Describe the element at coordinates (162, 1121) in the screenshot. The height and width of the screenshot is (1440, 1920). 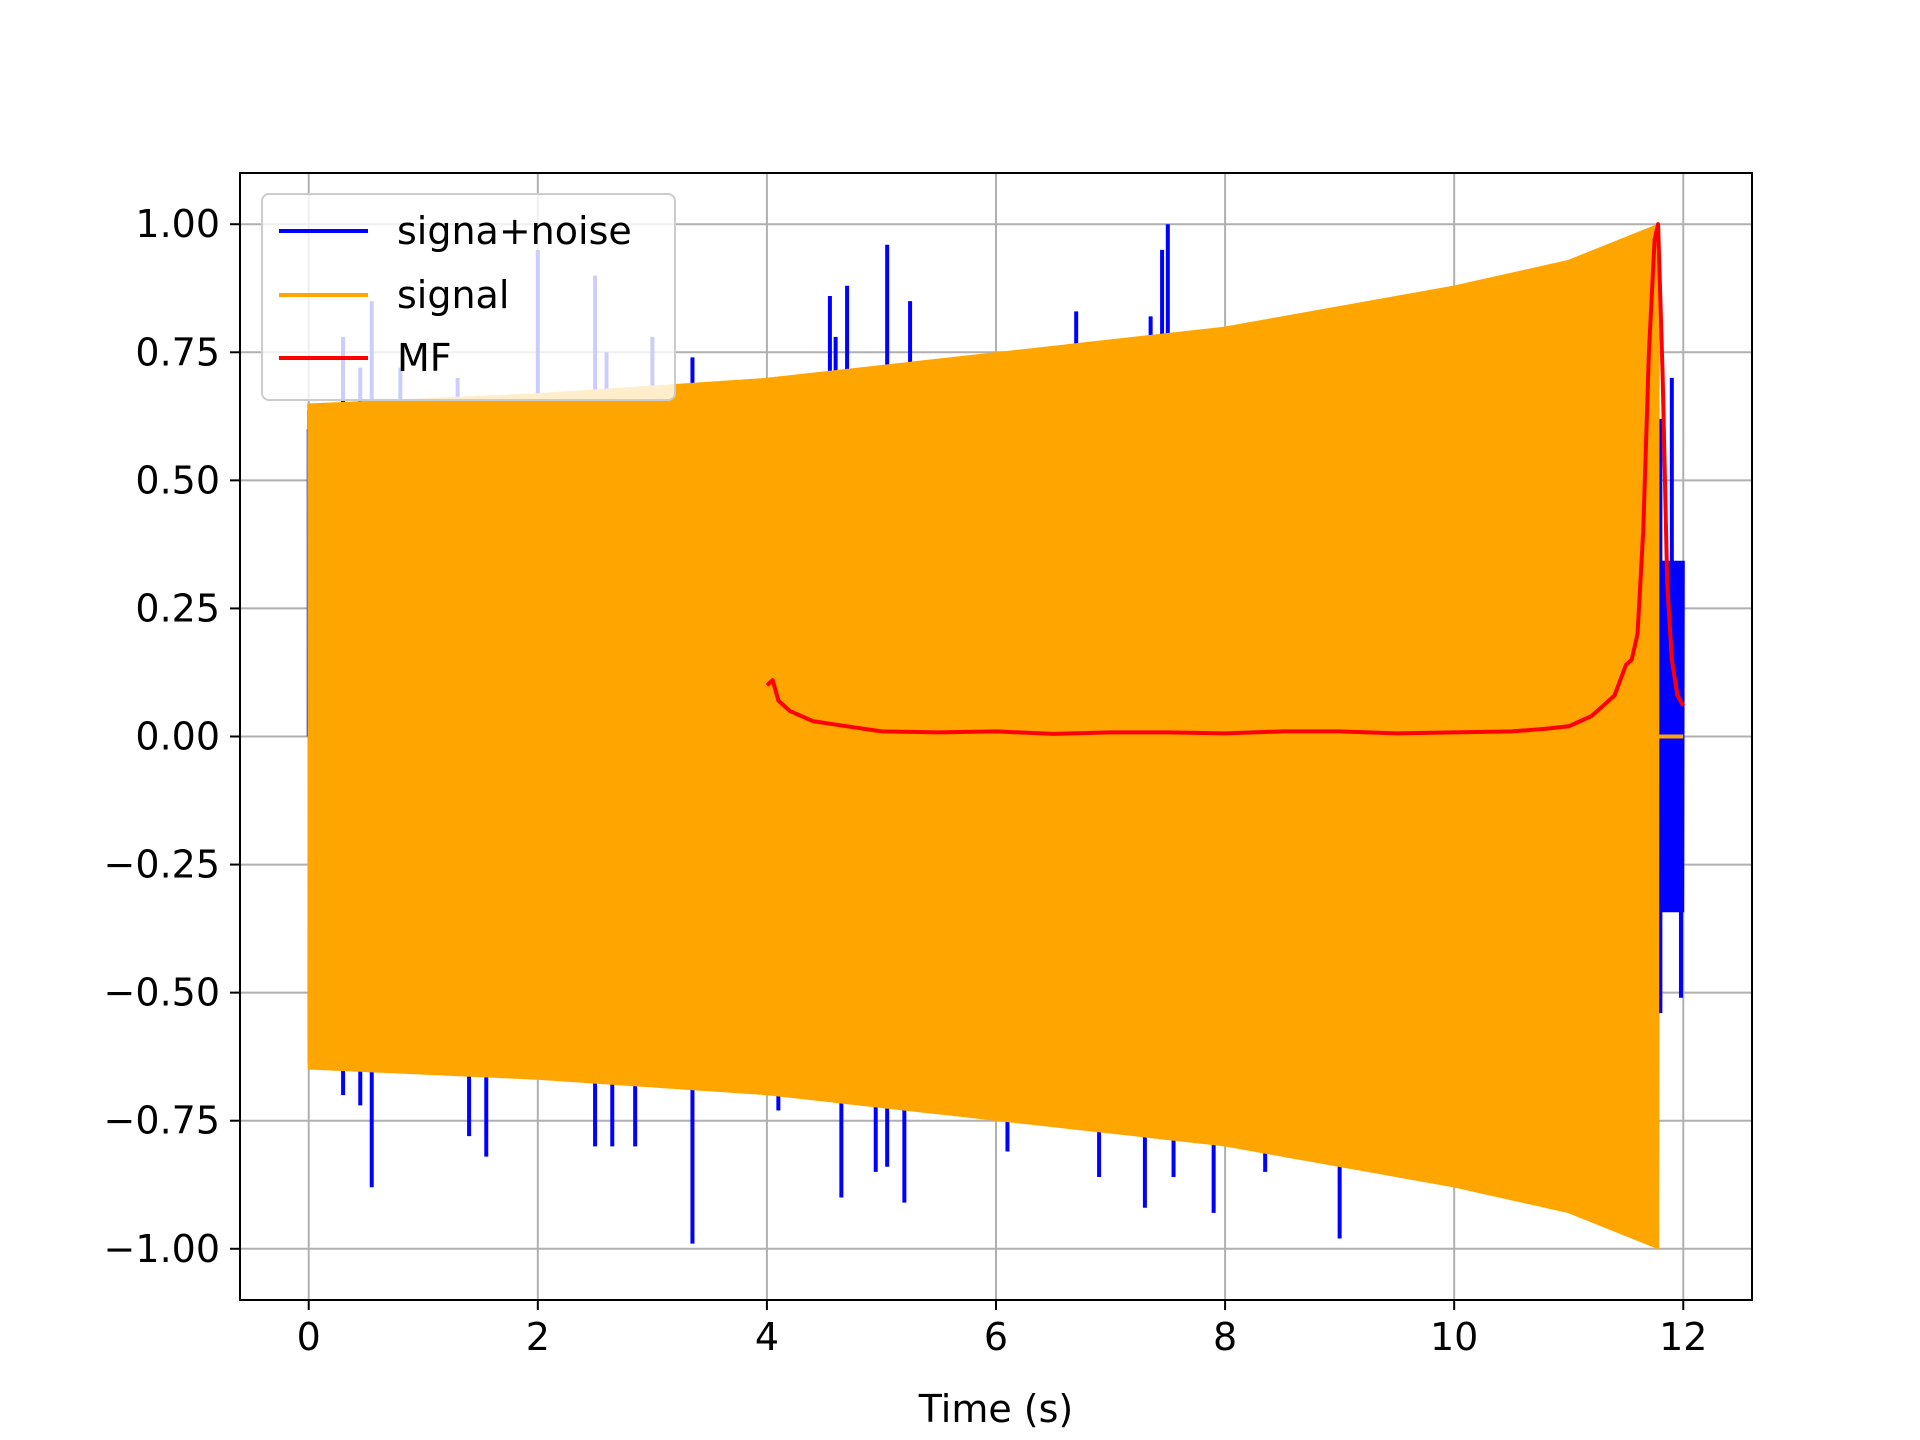
I see `y-tick-label: −0.75` at that location.